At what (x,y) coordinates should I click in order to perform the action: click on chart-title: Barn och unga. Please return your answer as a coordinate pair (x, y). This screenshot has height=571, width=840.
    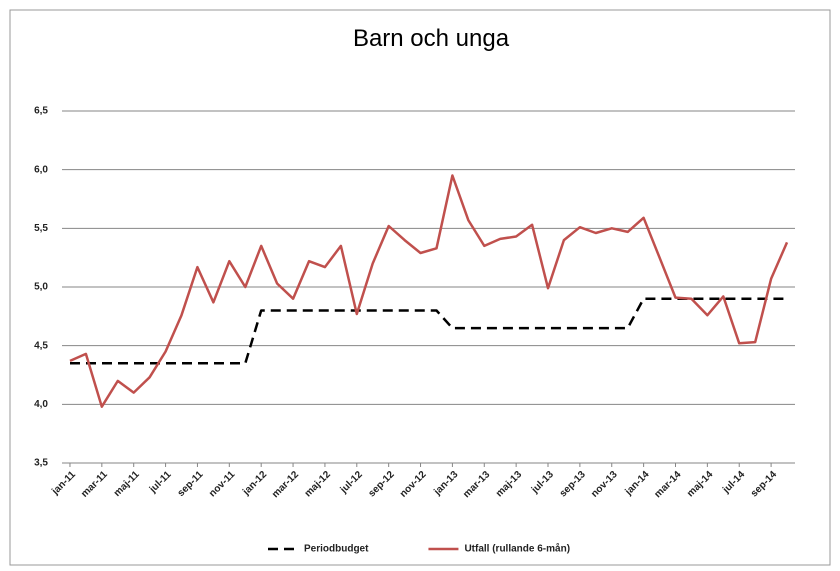
    Looking at the image, I should click on (431, 38).